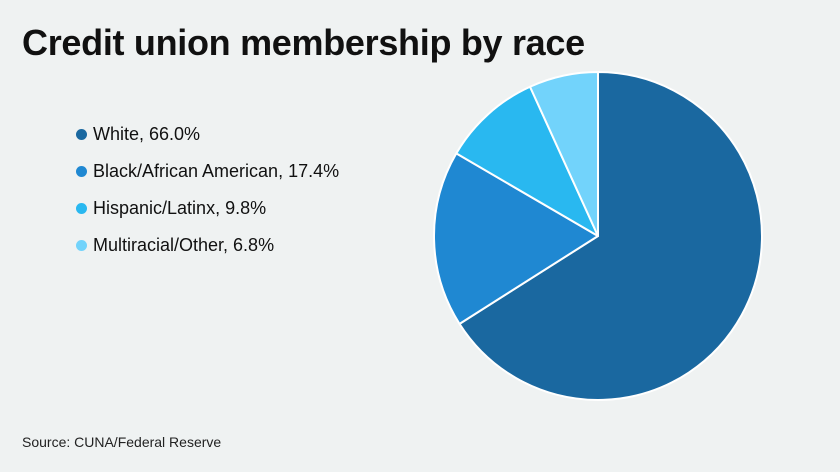 The image size is (840, 472). Describe the element at coordinates (122, 442) in the screenshot. I see `source-note: Source: CUNA/Federal Reserve` at that location.